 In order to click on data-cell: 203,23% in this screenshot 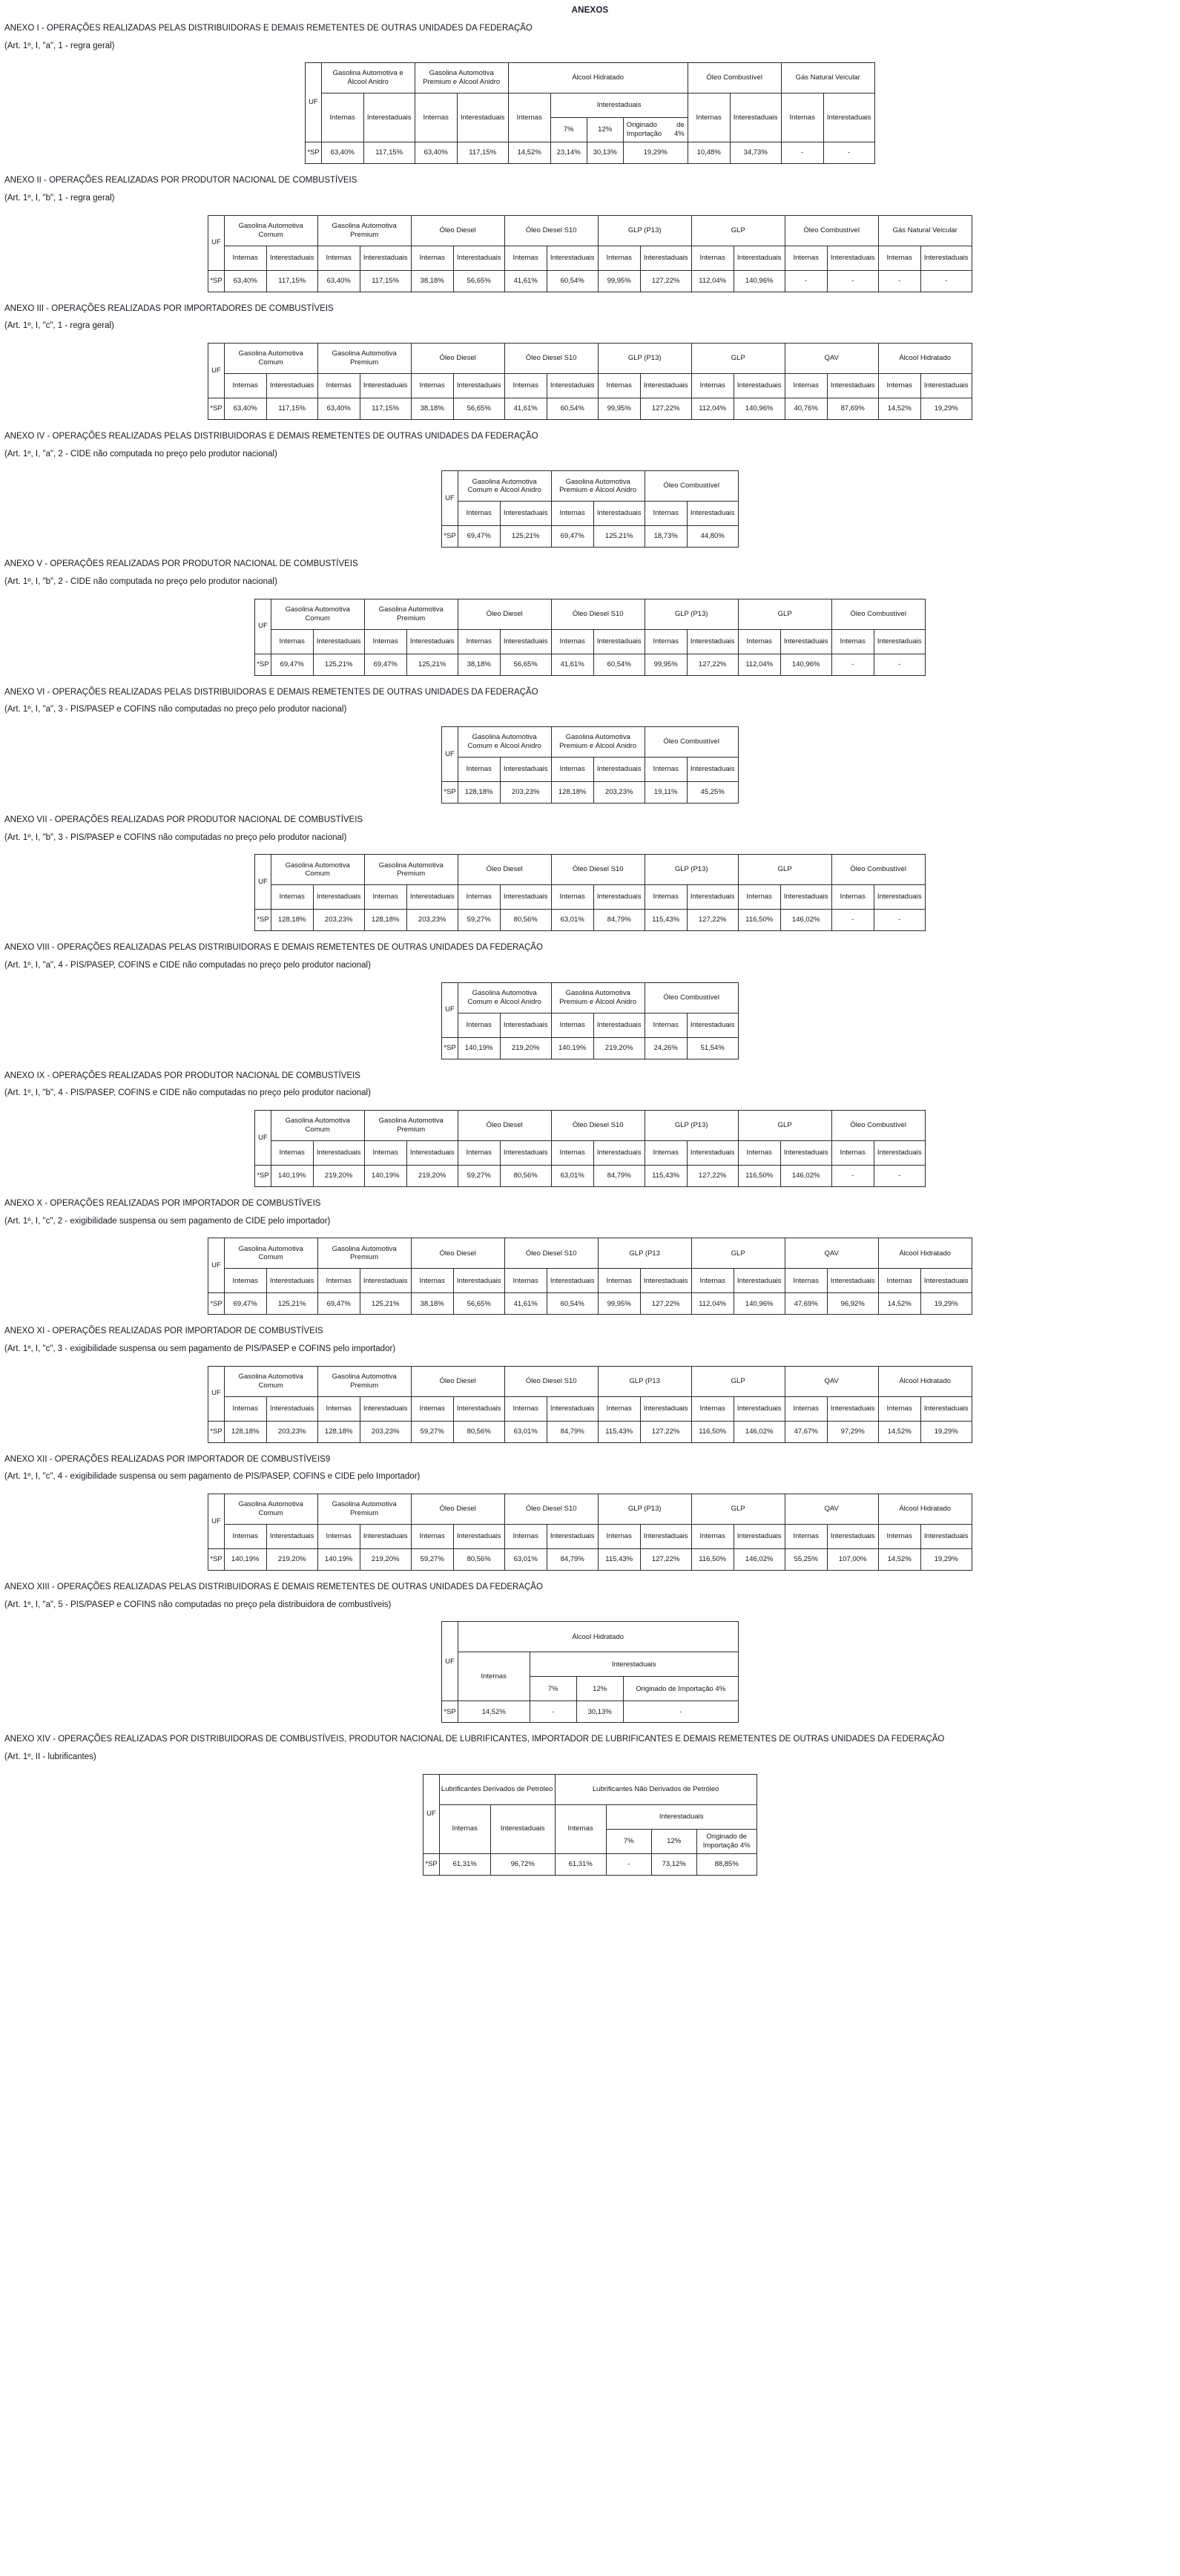, I will do `click(432, 920)`.